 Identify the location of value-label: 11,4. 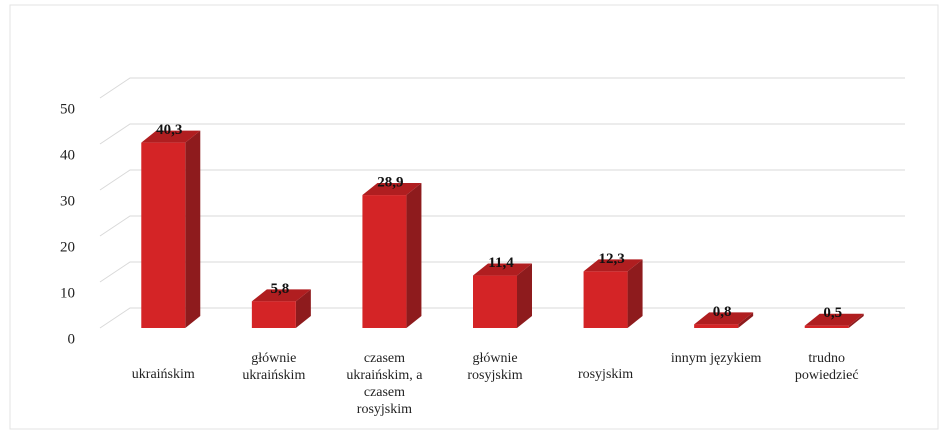
(501, 263).